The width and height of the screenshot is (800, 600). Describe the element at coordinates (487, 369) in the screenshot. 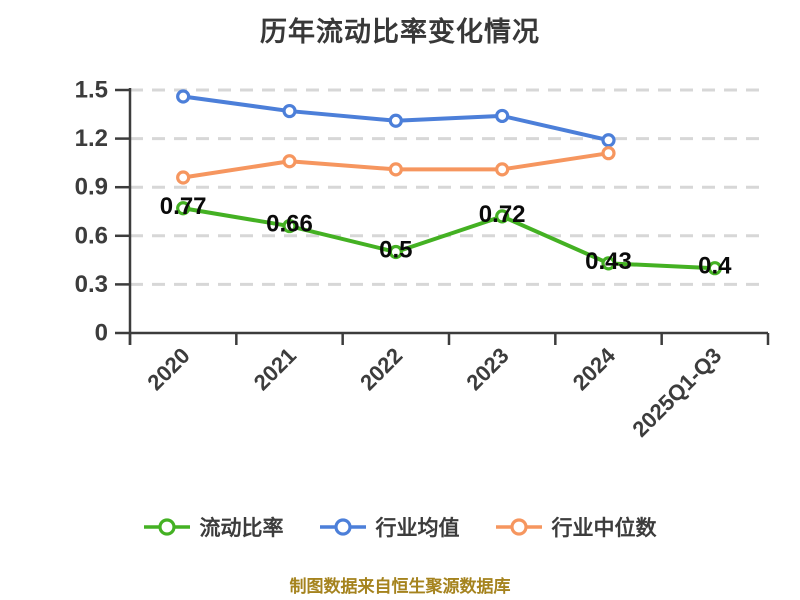

I see `x-tick-label: 2023` at that location.